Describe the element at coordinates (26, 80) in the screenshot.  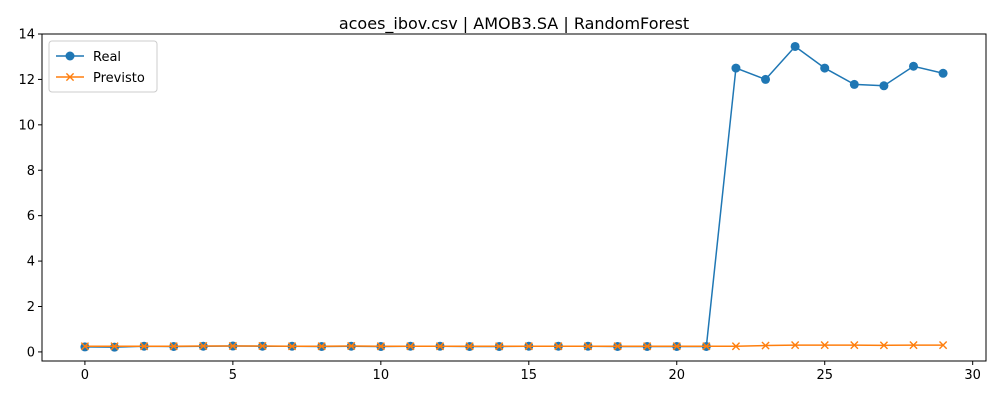
I see `y-tick-label: 12` at that location.